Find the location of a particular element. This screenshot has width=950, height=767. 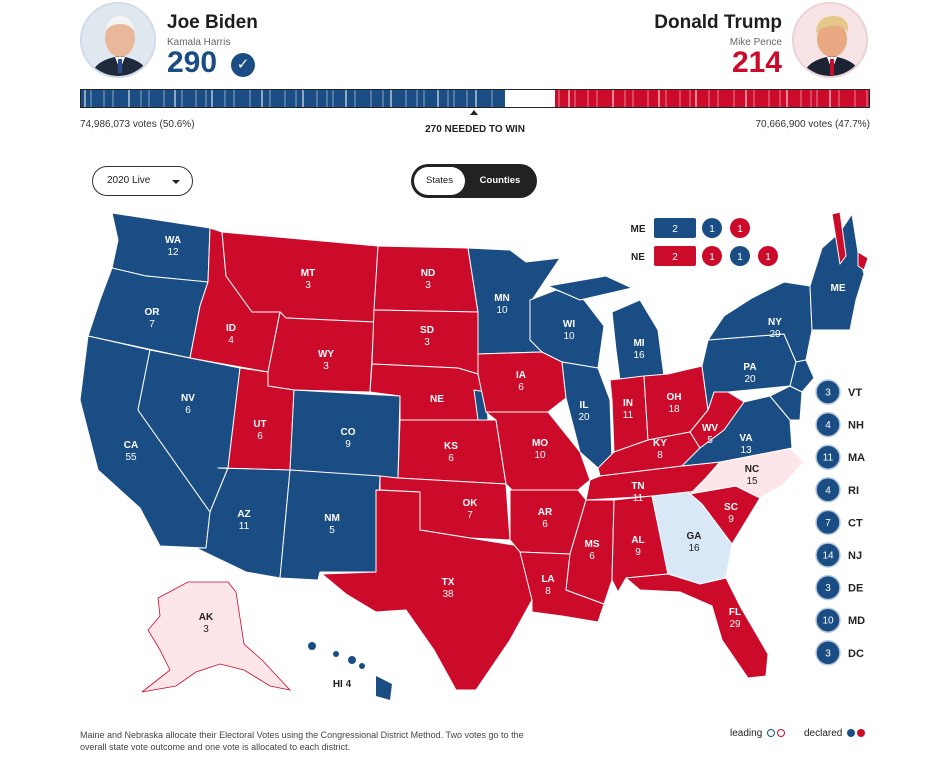

state-label-ND: ND3 is located at coordinates (428, 279).